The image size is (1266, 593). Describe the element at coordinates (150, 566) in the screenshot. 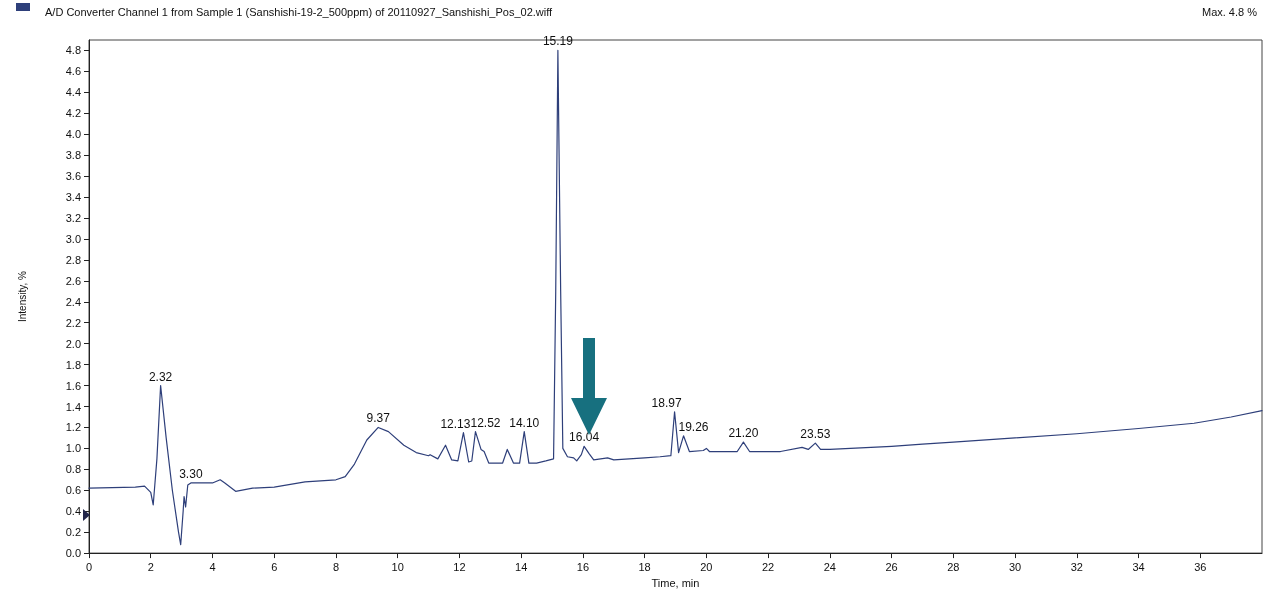

I see `x-tick-label: 2` at that location.